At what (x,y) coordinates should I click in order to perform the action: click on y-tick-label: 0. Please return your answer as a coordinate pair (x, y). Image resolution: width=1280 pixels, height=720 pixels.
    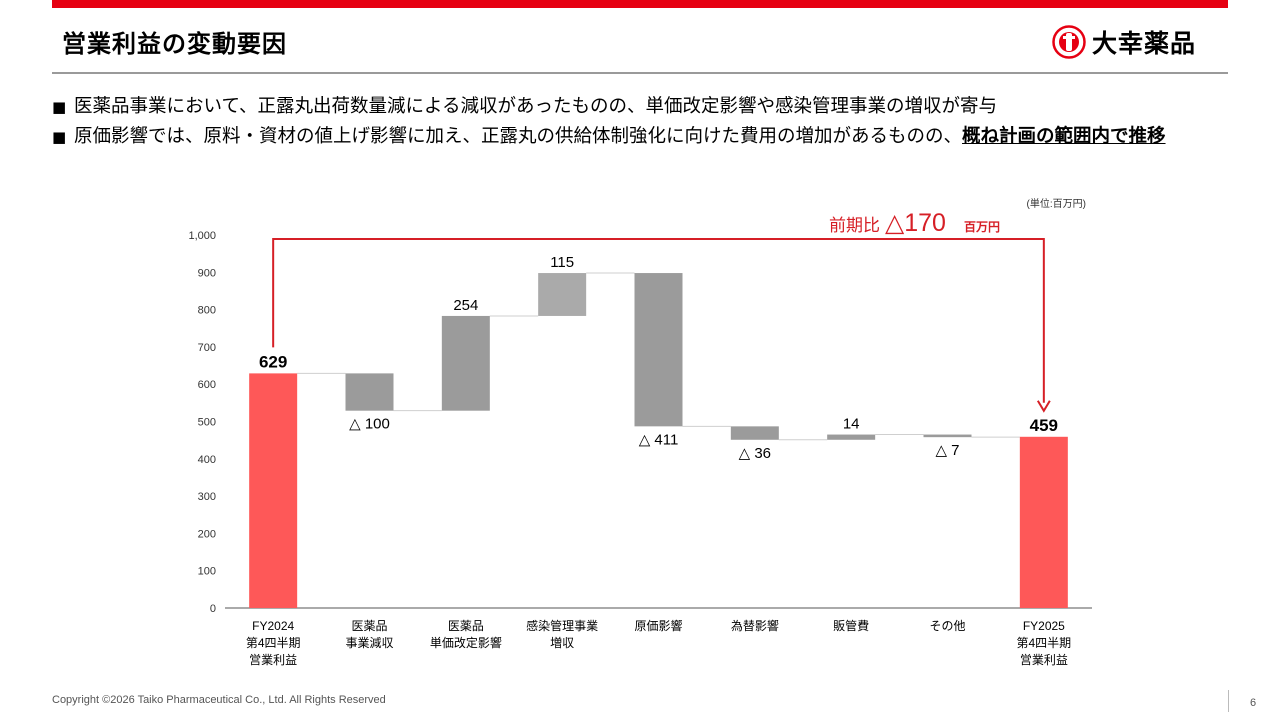
    Looking at the image, I should click on (213, 609).